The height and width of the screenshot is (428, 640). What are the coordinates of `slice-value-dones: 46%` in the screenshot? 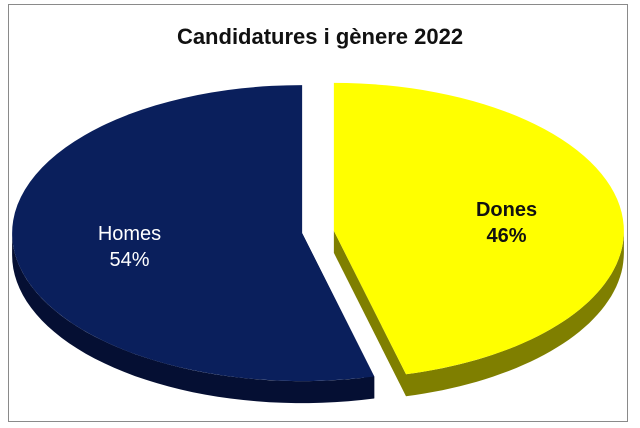 It's located at (506, 236).